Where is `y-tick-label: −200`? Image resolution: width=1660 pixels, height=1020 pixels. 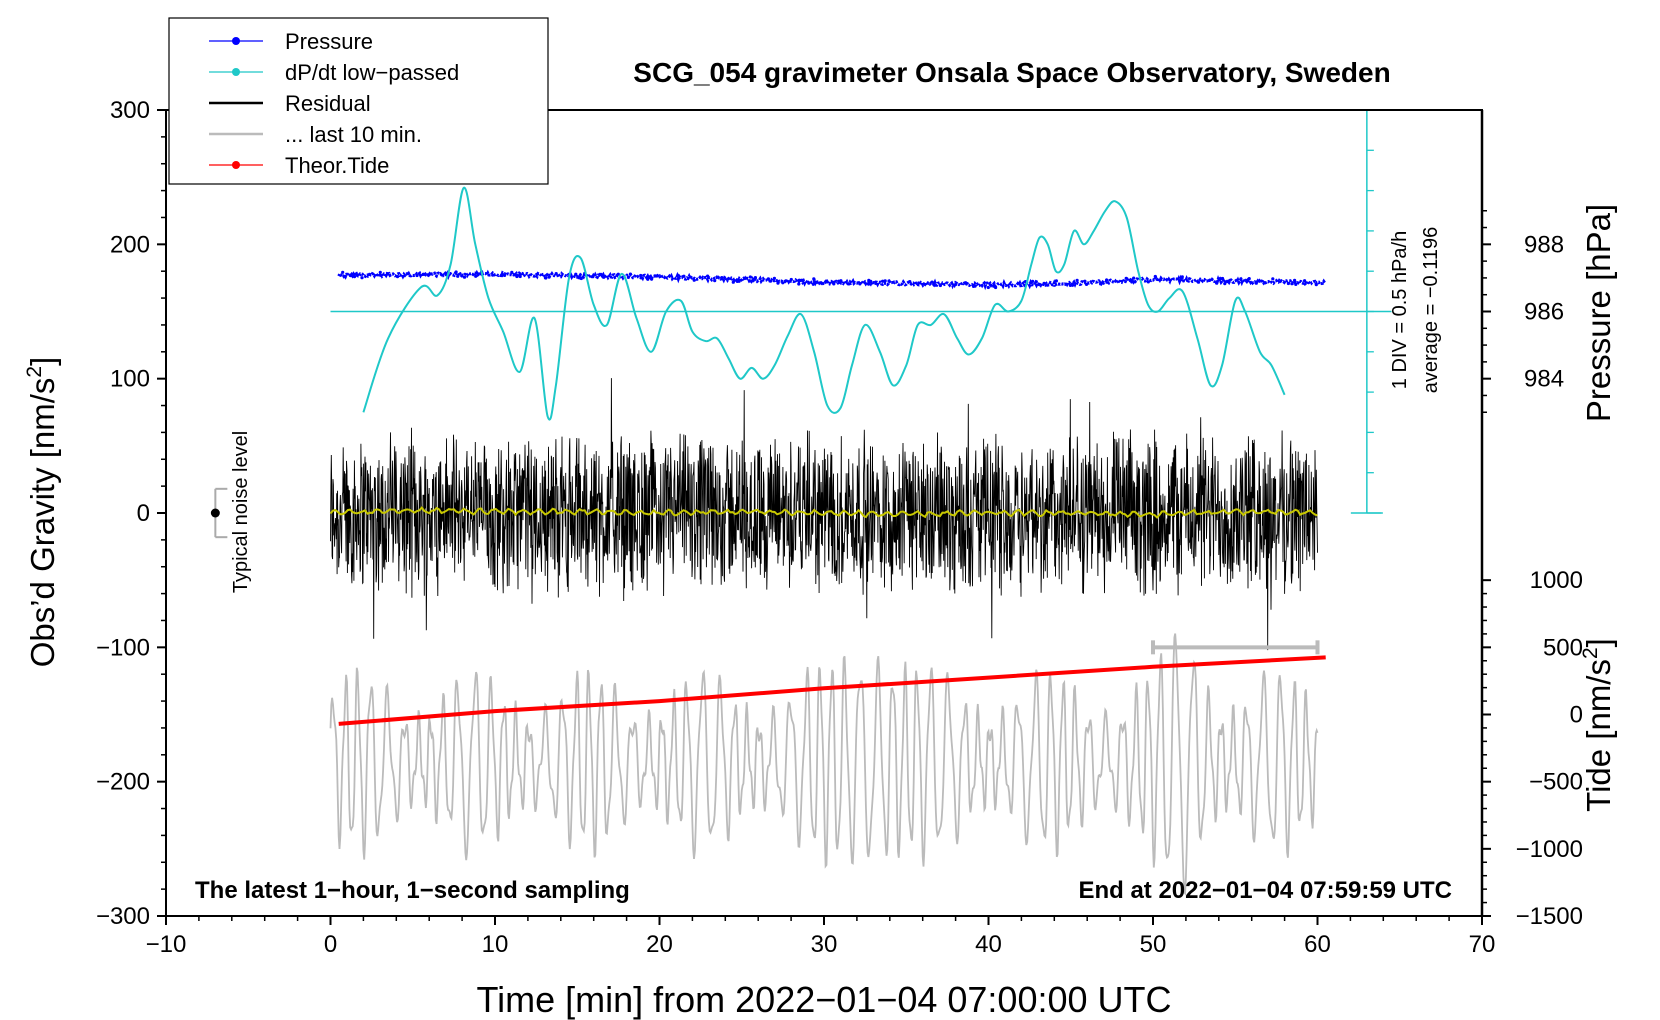 y-tick-label: −200 is located at coordinates (123, 782).